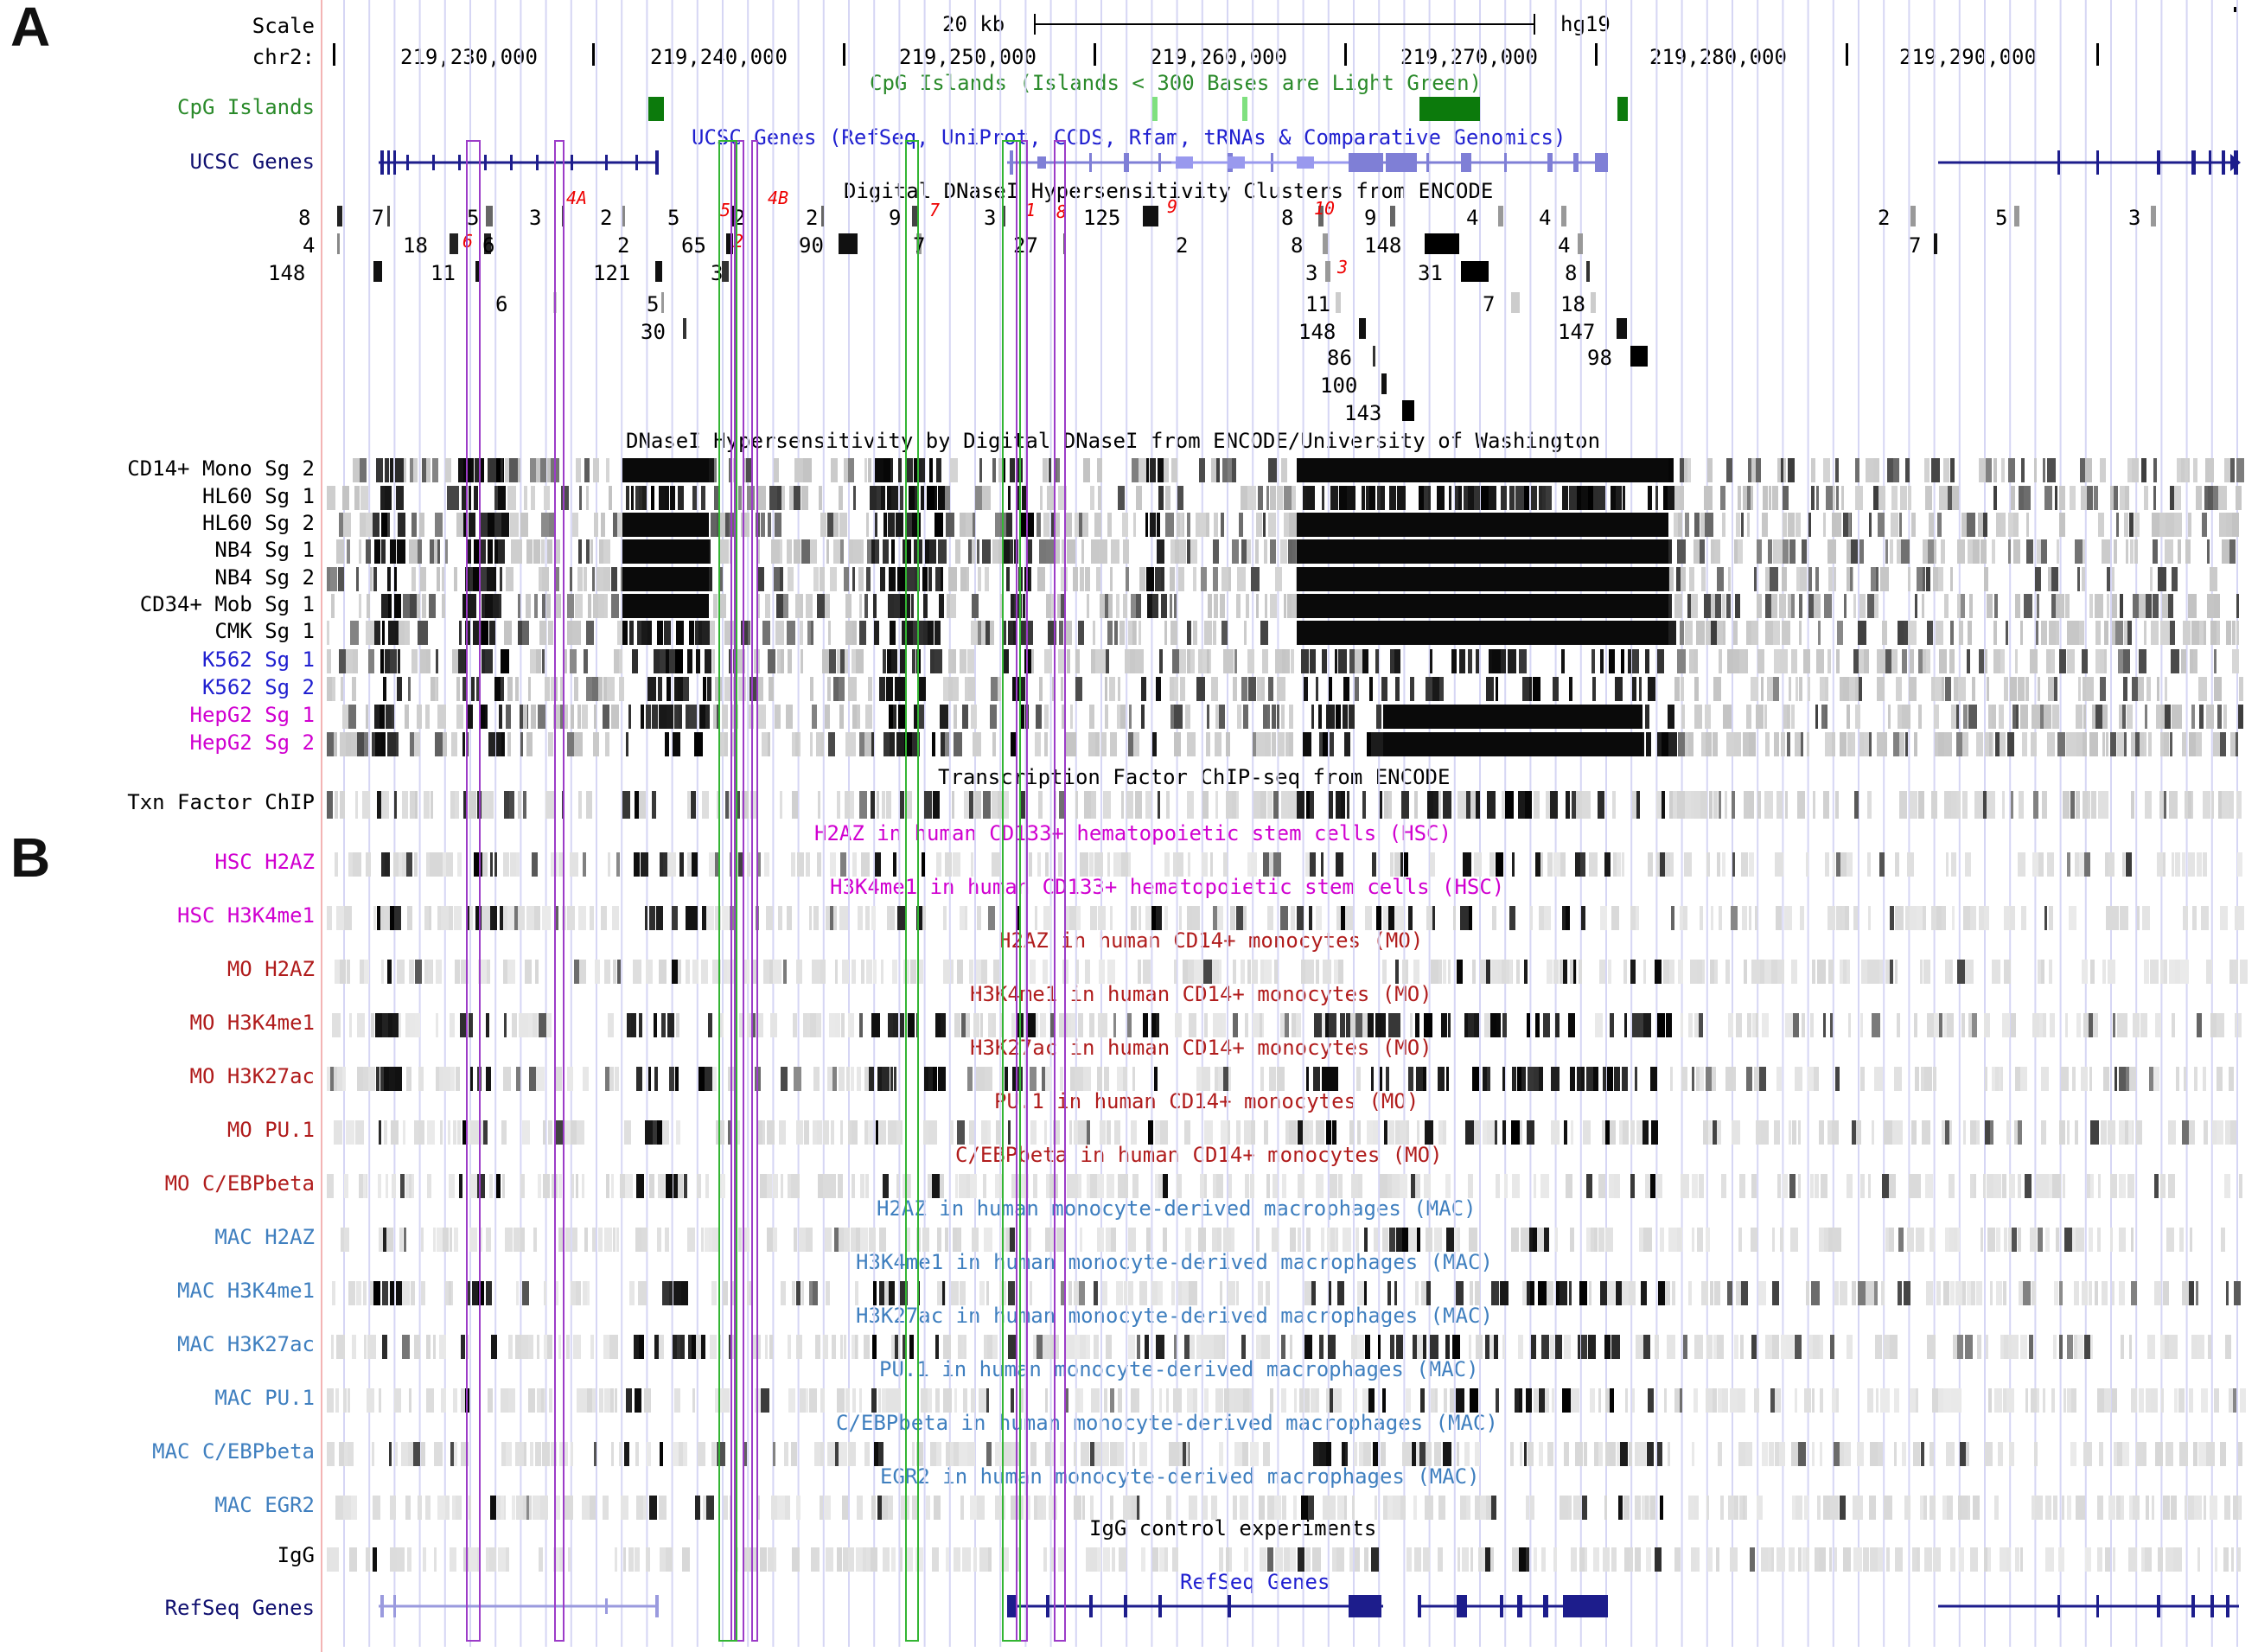  Describe the element at coordinates (252, 1023) in the screenshot. I see `track-label-chip: MO H3K4me1` at that location.